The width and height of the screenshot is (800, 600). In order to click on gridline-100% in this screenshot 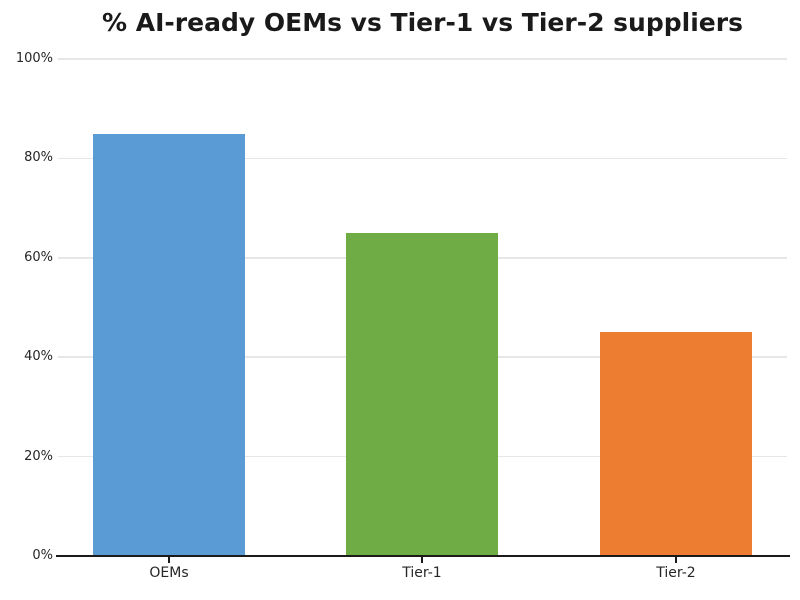, I will do `click(422, 59)`.